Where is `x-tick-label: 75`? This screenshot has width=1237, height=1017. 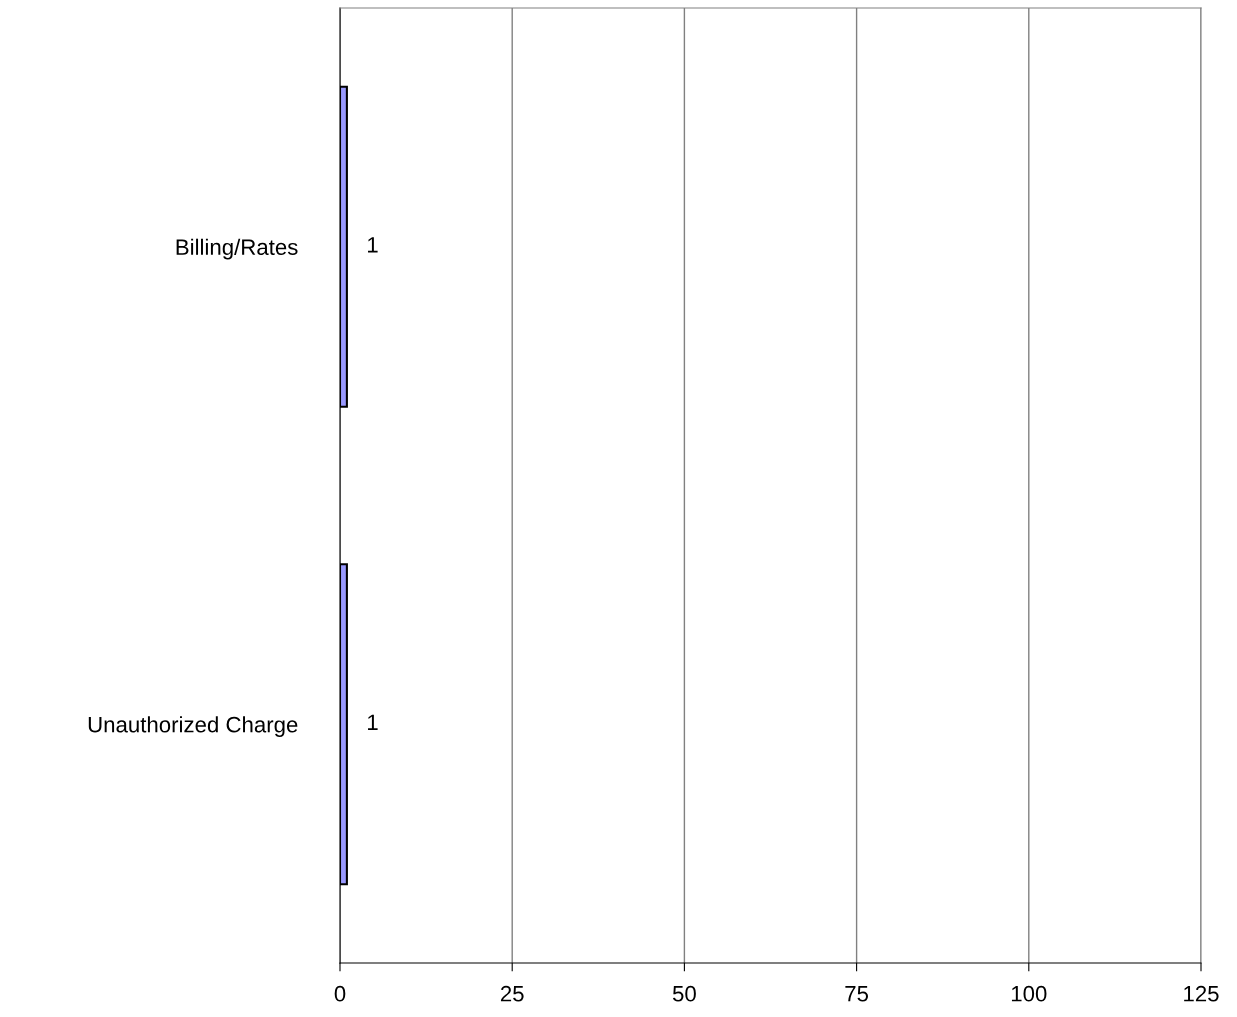 x-tick-label: 75 is located at coordinates (857, 994).